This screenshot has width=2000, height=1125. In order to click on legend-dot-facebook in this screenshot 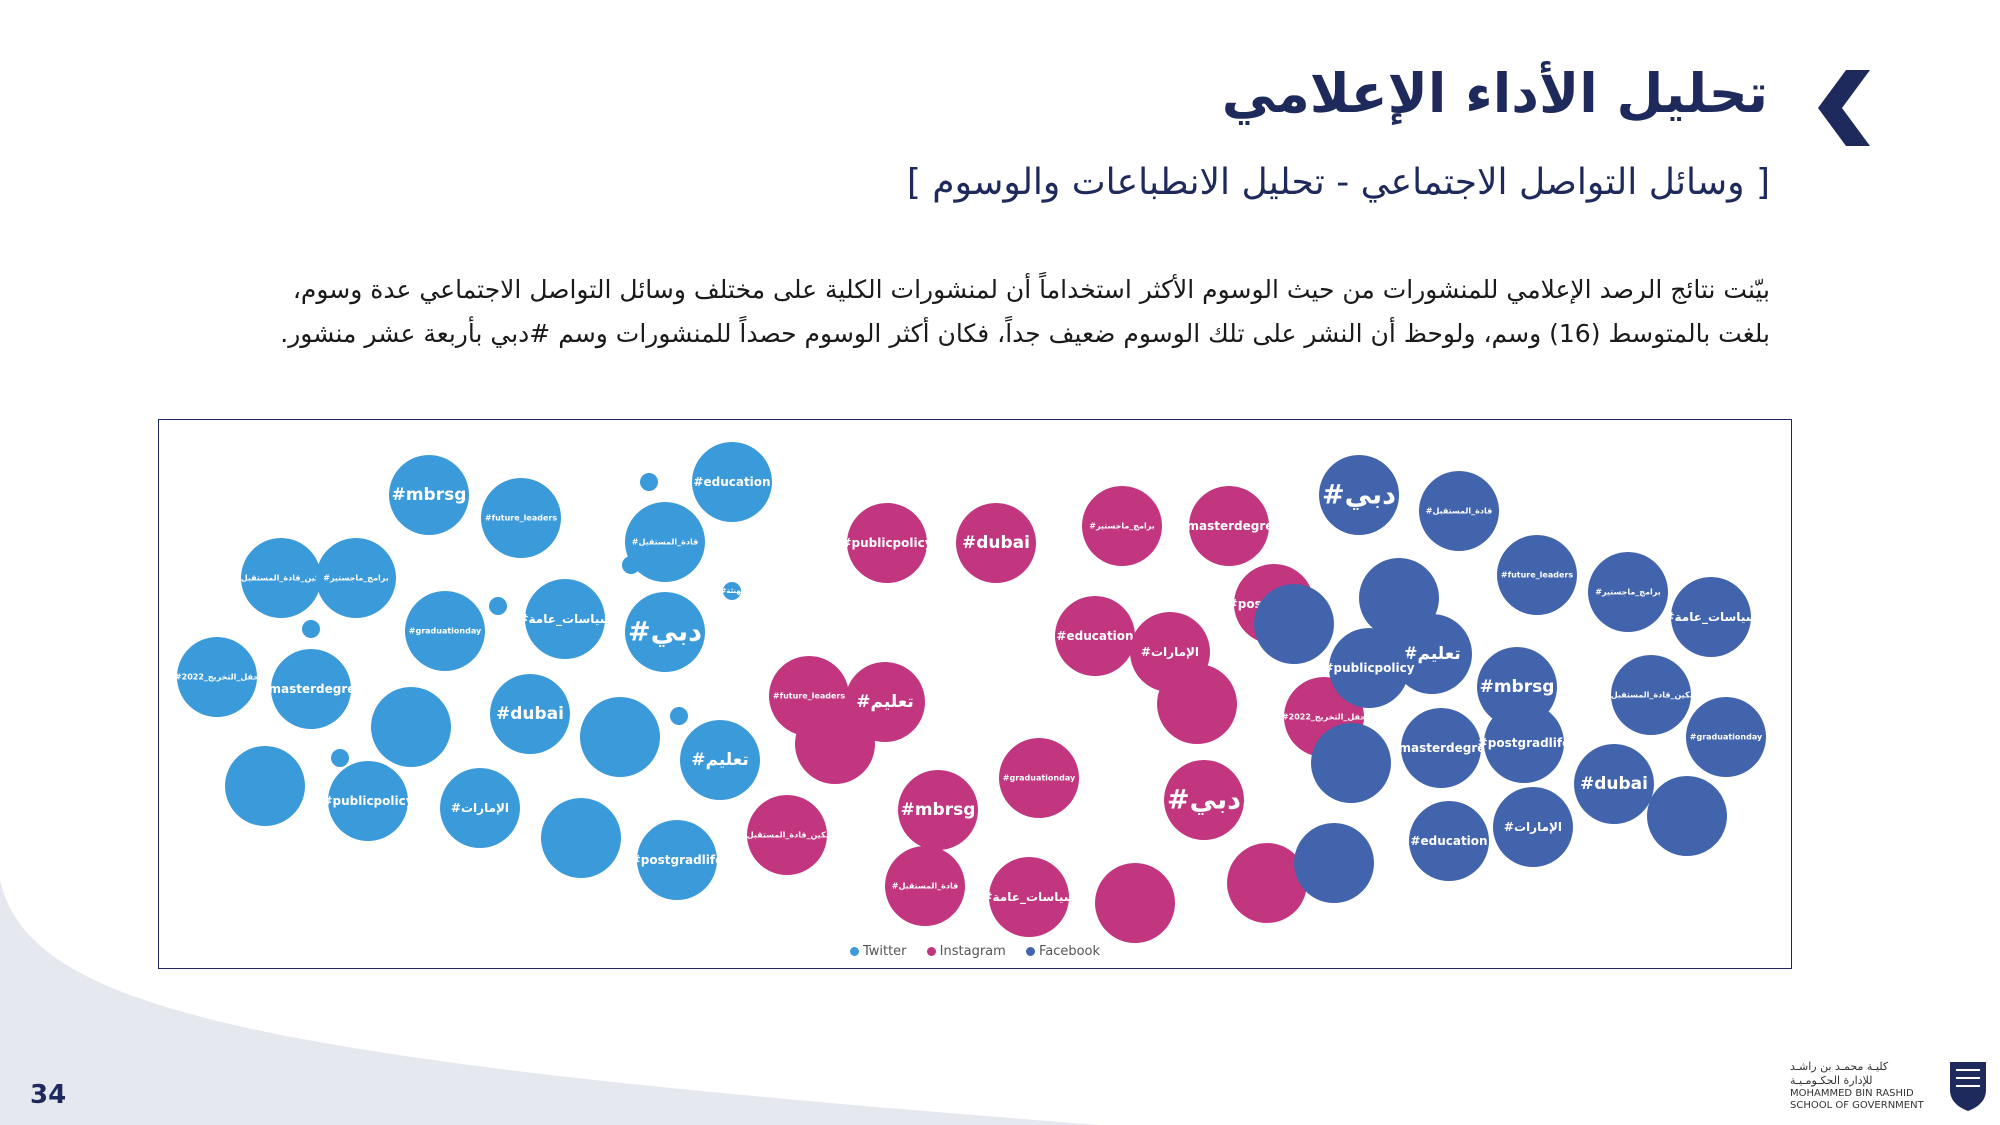, I will do `click(1030, 951)`.